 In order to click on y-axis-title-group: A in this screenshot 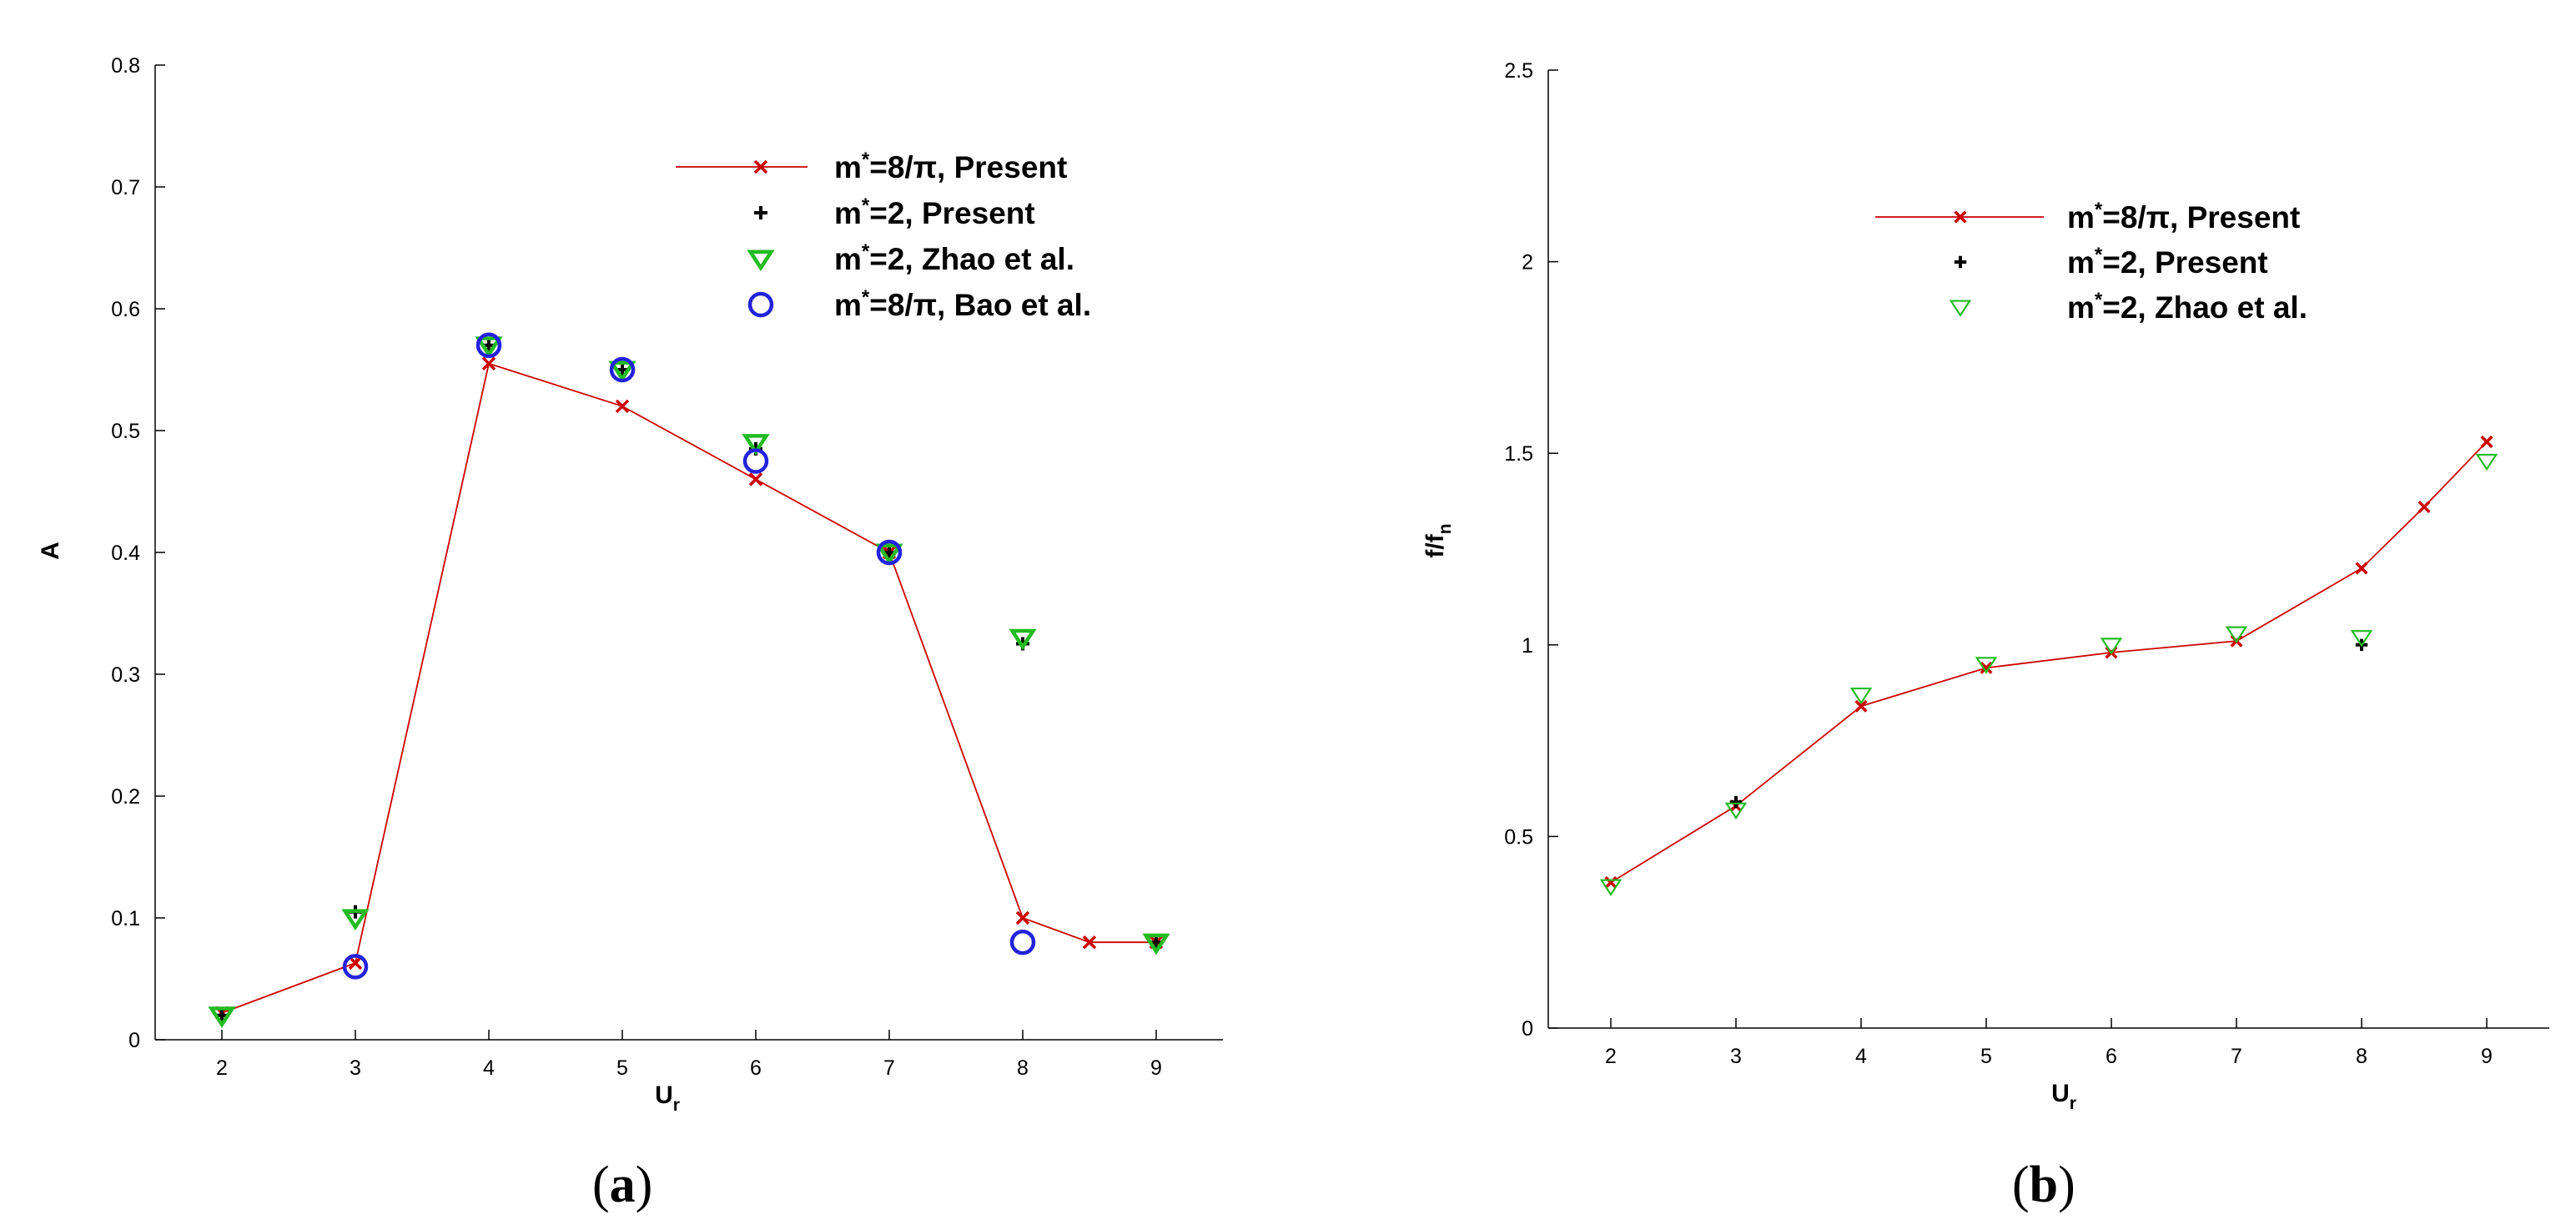, I will do `click(50, 551)`.